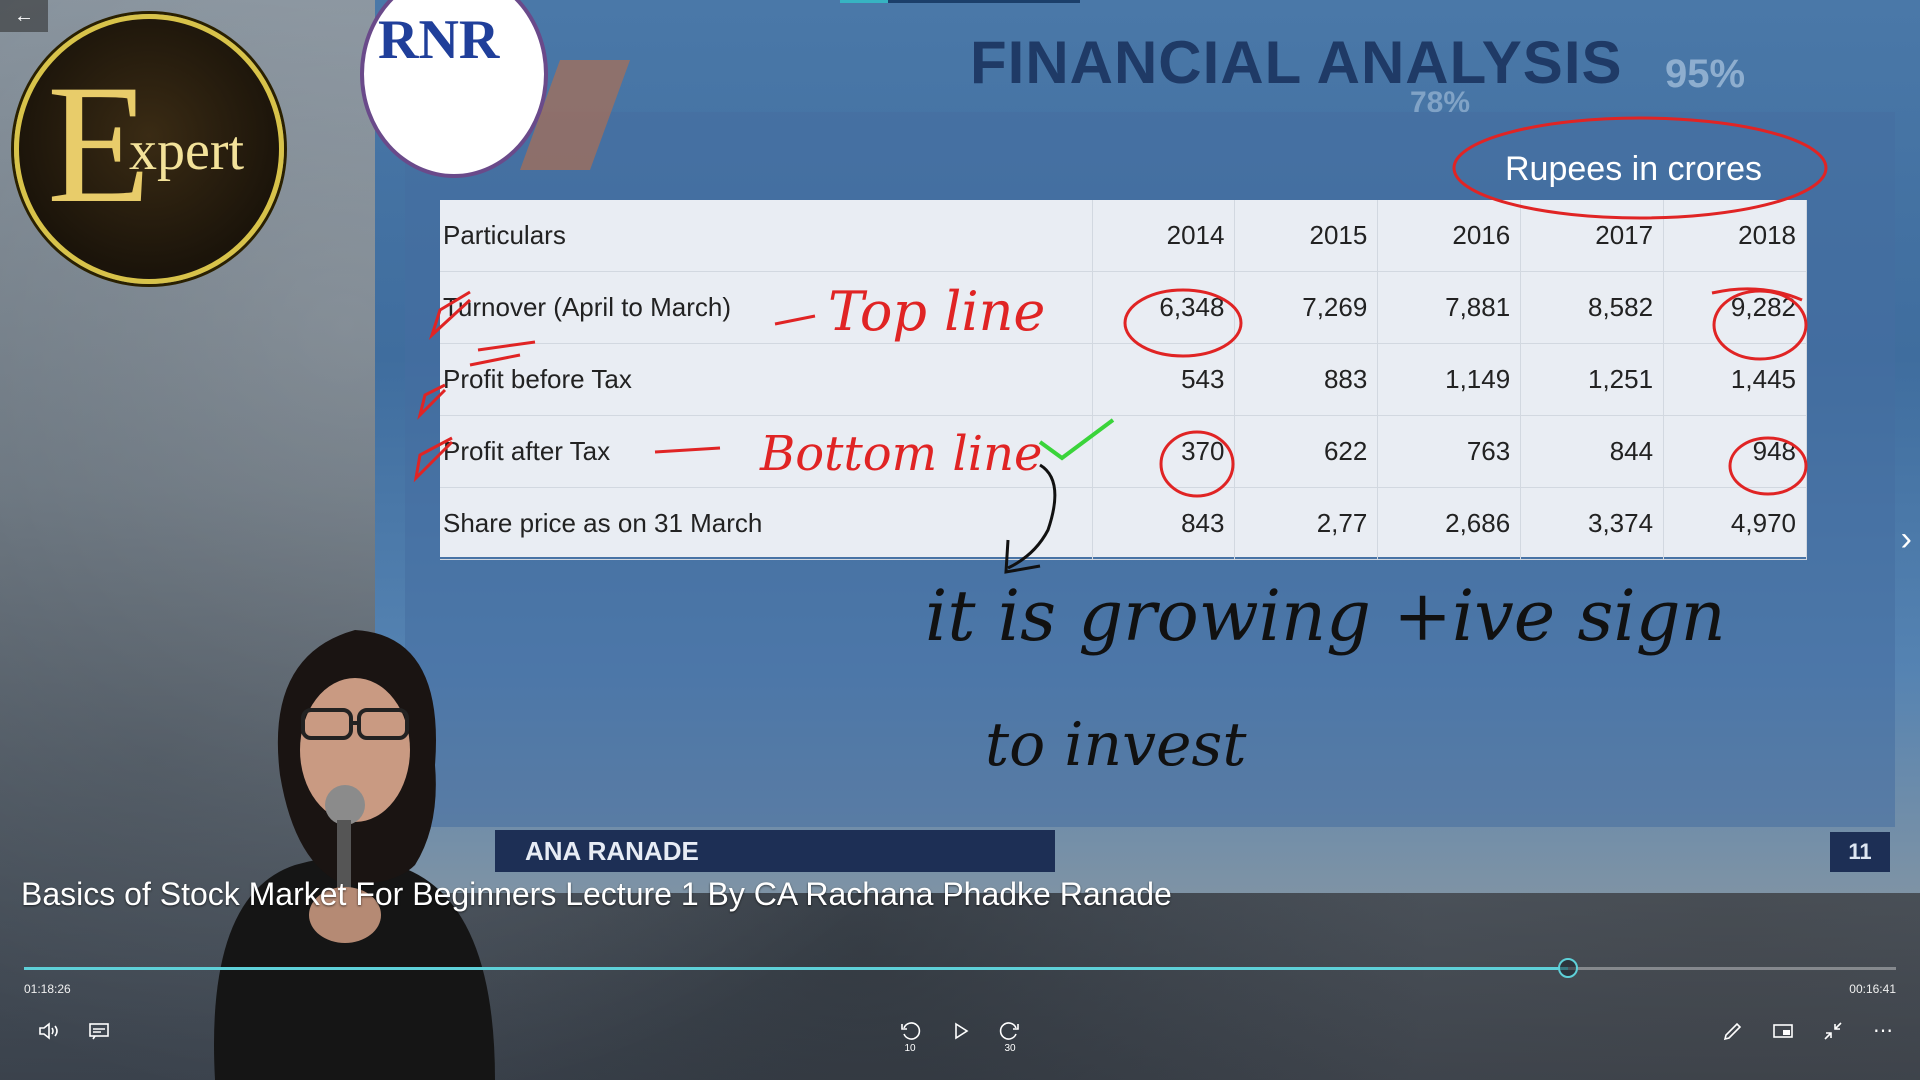 This screenshot has height=1080, width=1920. What do you see at coordinates (796, 968) in the screenshot?
I see `seek-bar-fill` at bounding box center [796, 968].